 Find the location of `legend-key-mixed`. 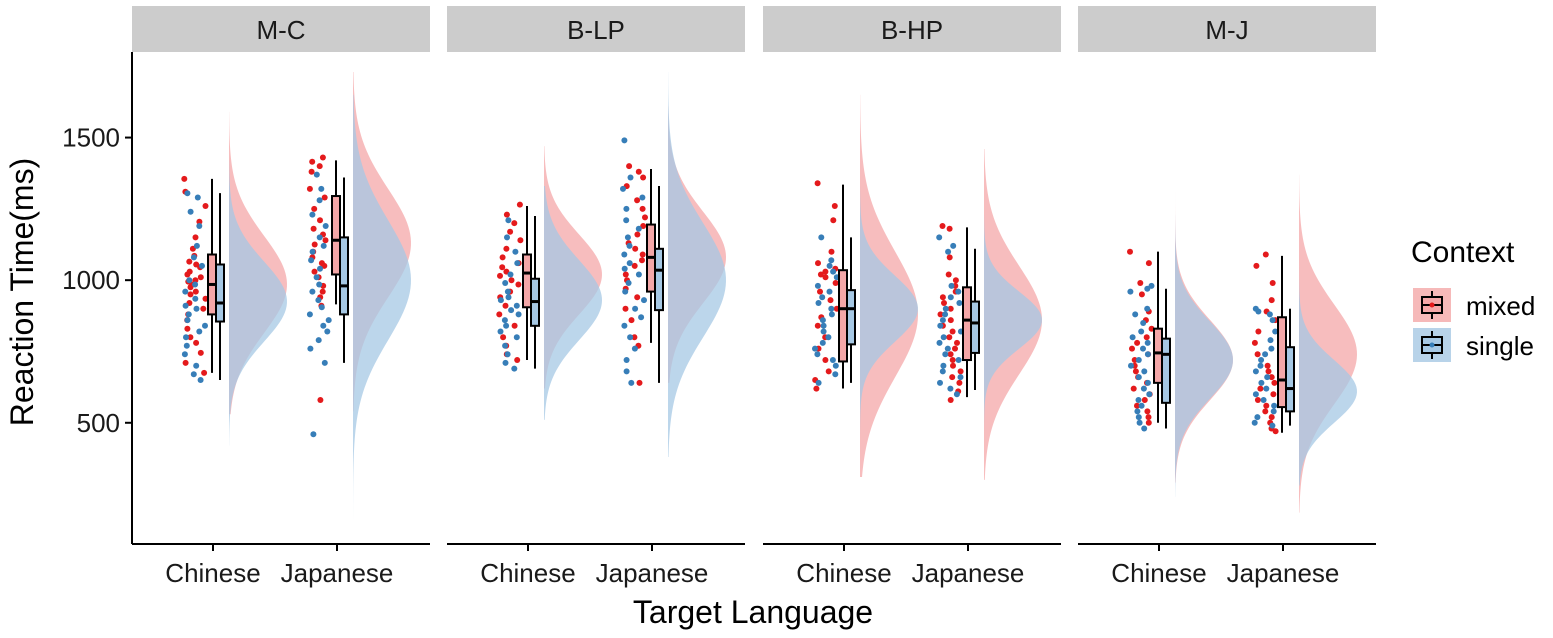

legend-key-mixed is located at coordinates (1432, 305).